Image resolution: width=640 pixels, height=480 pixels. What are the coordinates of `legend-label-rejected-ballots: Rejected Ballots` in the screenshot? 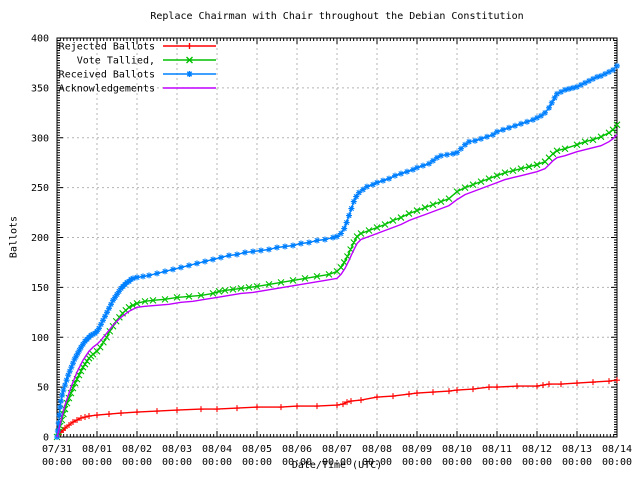 It's located at (107, 47).